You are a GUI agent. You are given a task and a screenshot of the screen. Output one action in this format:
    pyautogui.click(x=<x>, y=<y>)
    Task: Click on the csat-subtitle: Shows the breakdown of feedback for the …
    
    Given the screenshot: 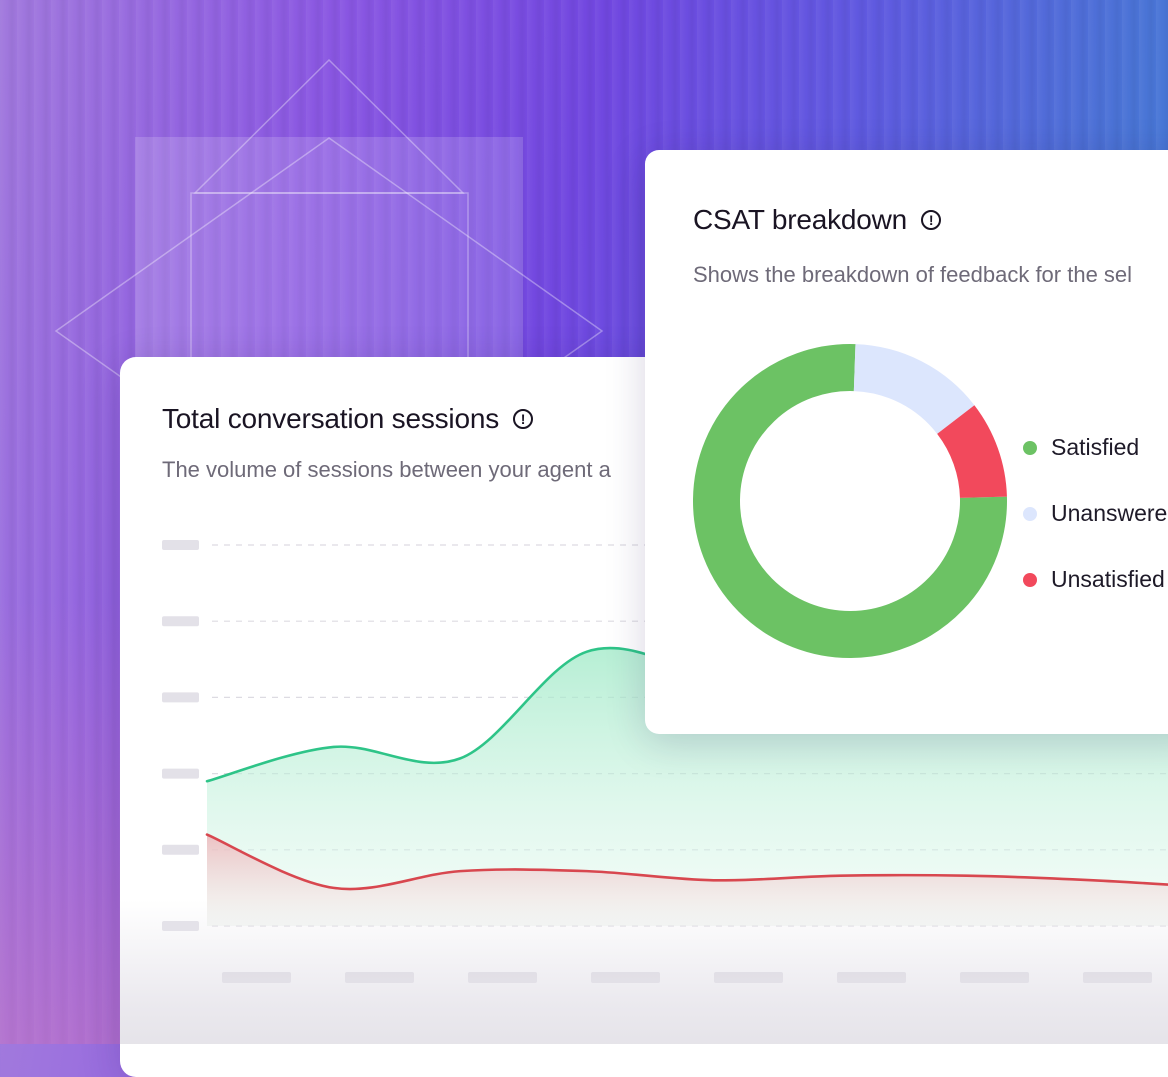 What is the action you would take?
    pyautogui.click(x=913, y=274)
    